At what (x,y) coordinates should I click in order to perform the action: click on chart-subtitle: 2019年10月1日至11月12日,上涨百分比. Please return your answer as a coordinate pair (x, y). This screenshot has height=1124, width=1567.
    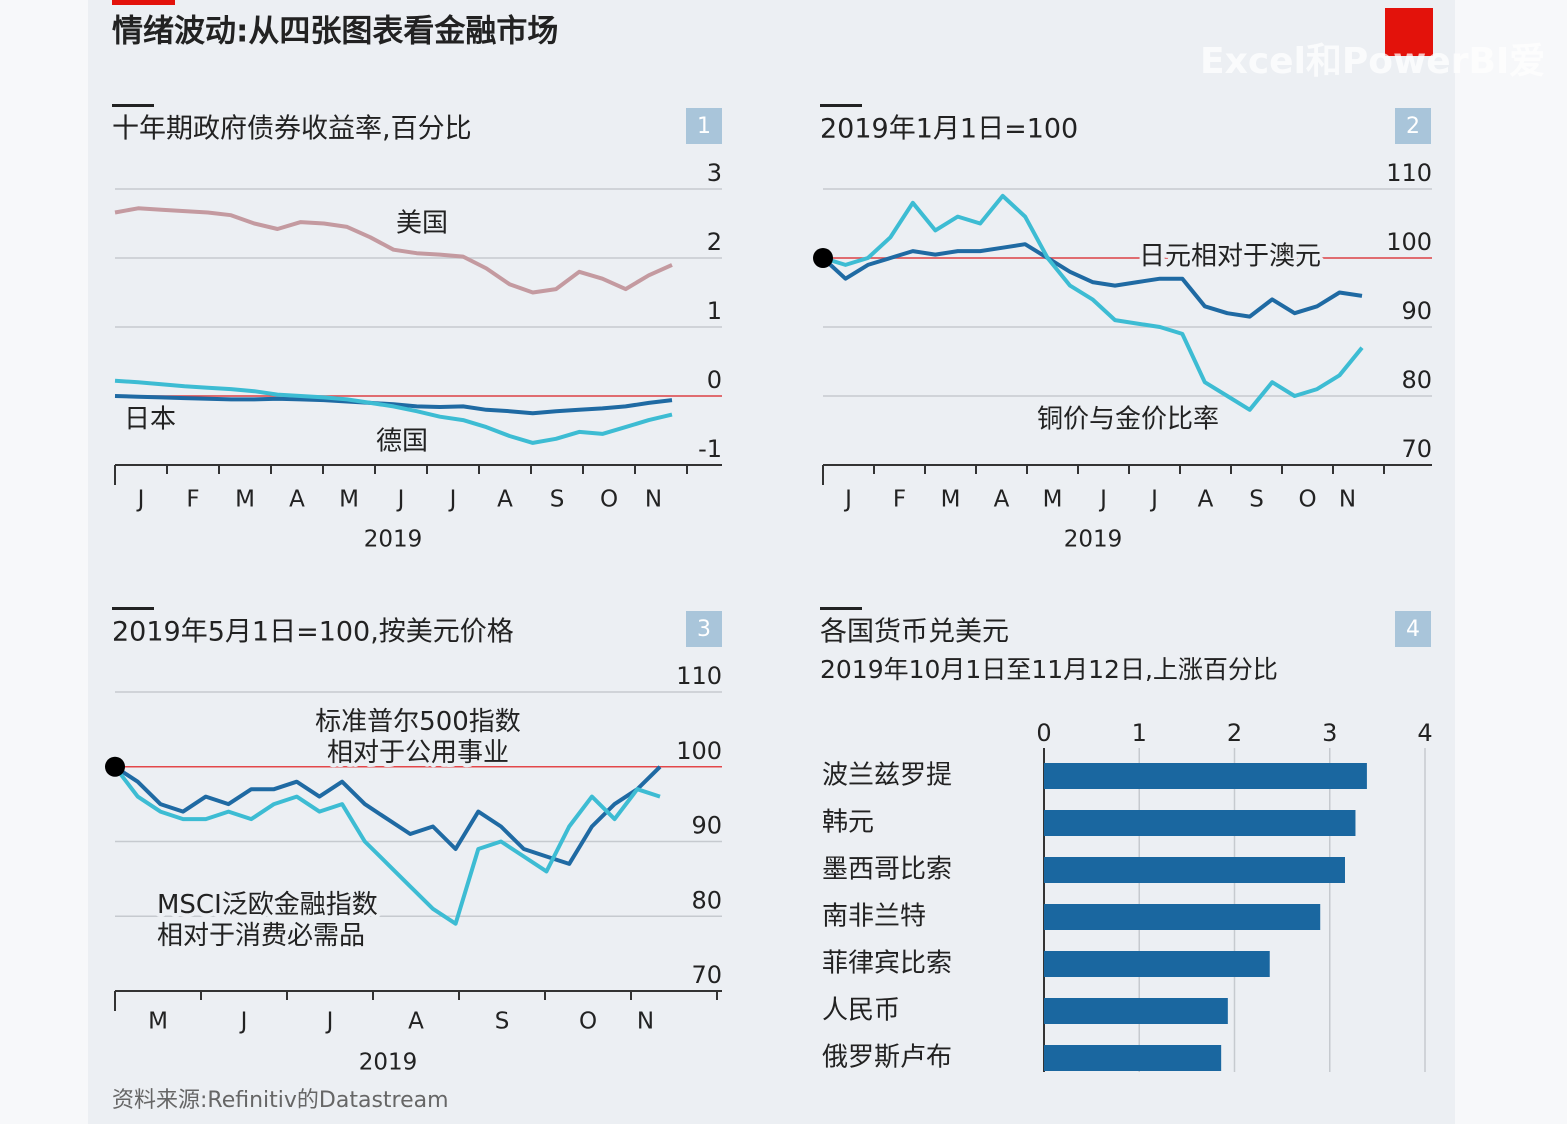
    Looking at the image, I should click on (1049, 669).